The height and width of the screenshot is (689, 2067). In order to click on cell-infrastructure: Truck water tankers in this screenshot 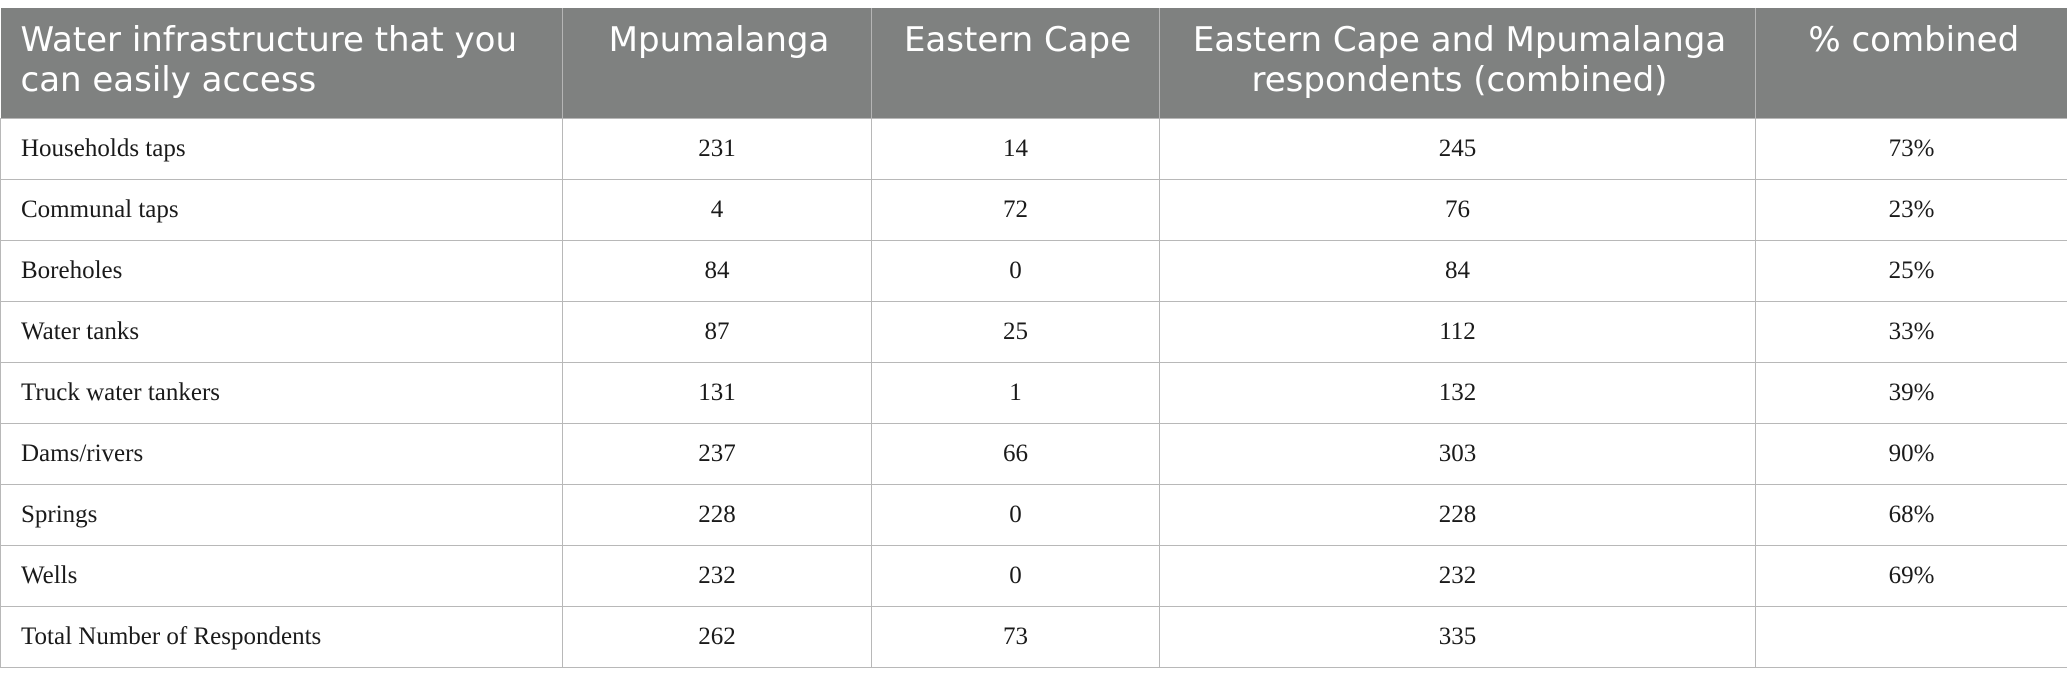, I will do `click(281, 392)`.